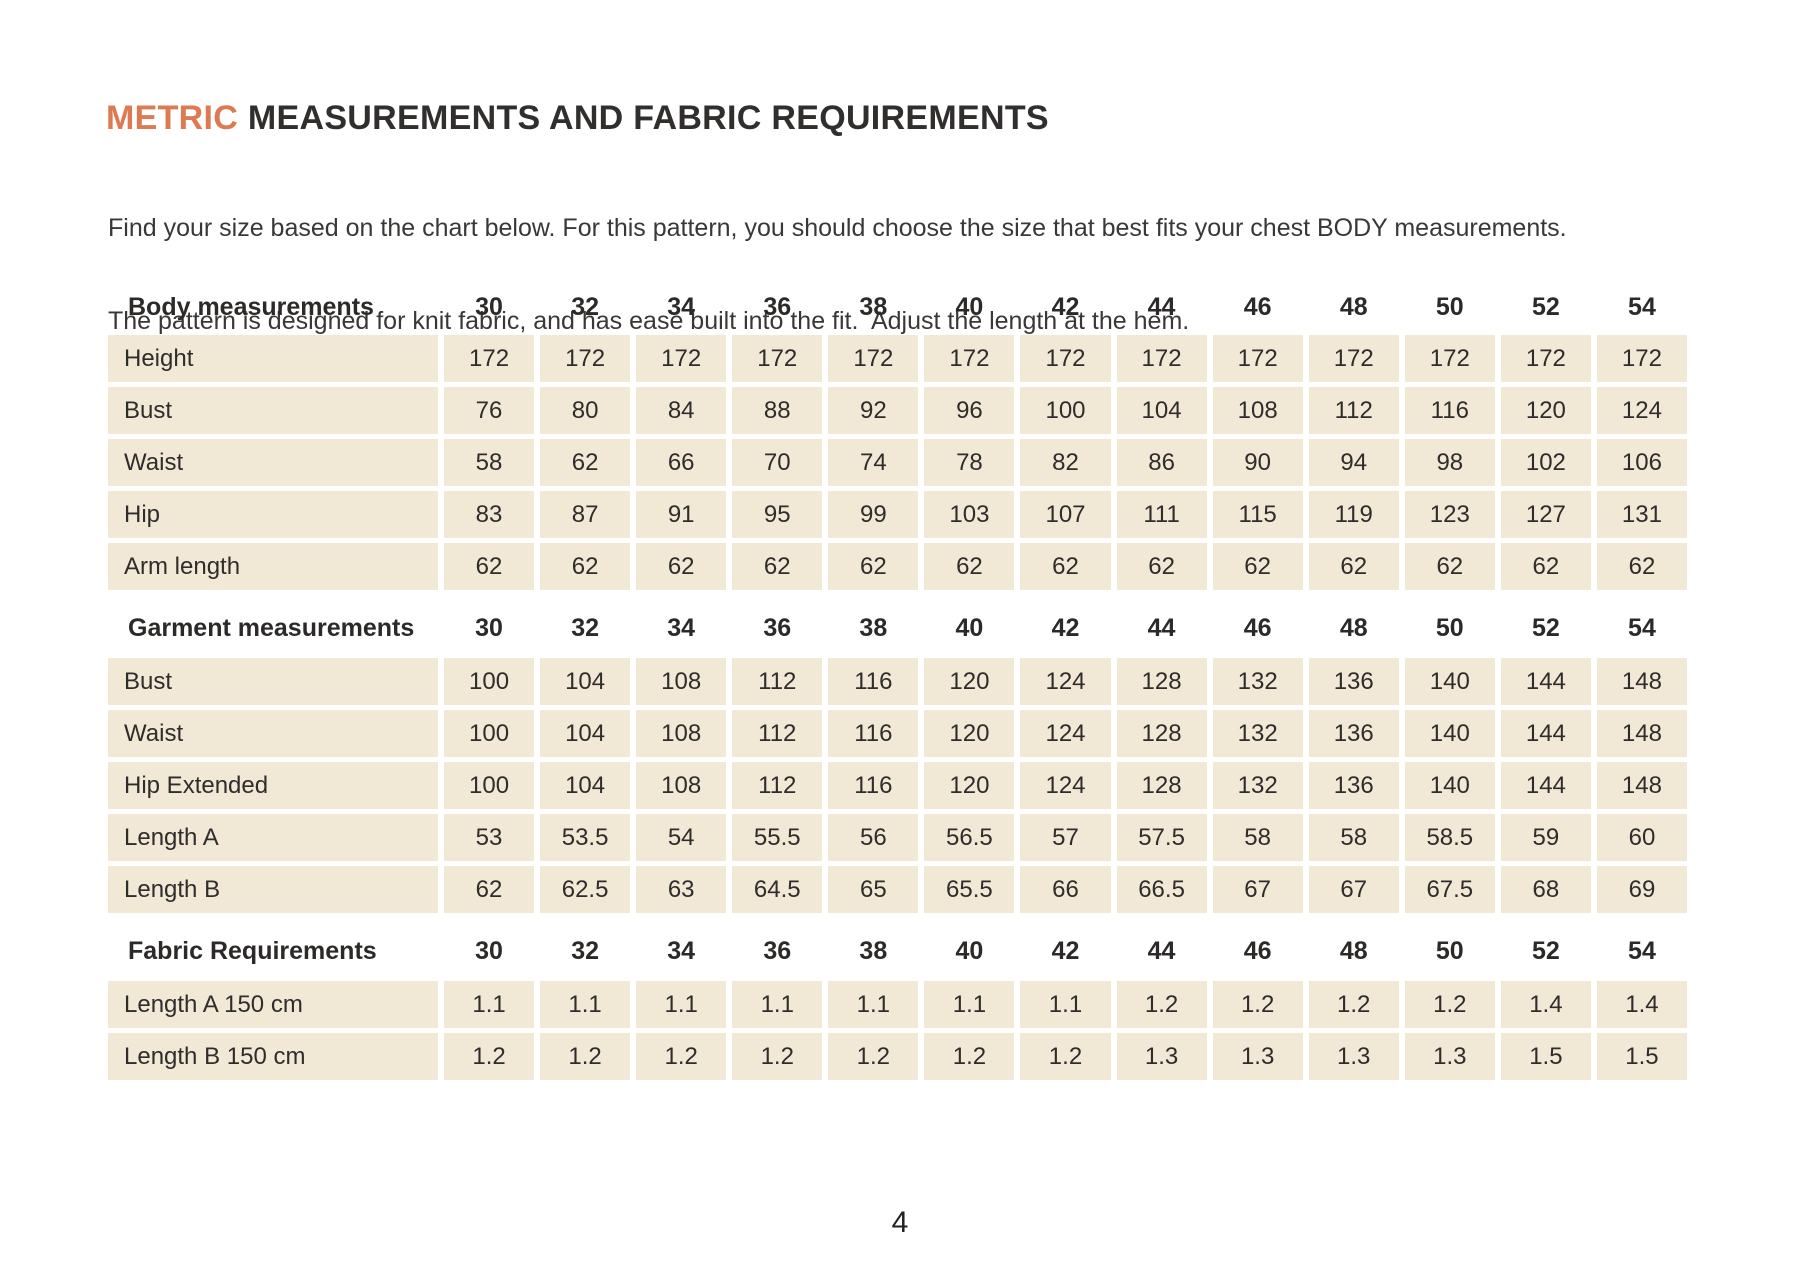 The image size is (1800, 1283). I want to click on value-cell: 1.5, so click(1641, 1056).